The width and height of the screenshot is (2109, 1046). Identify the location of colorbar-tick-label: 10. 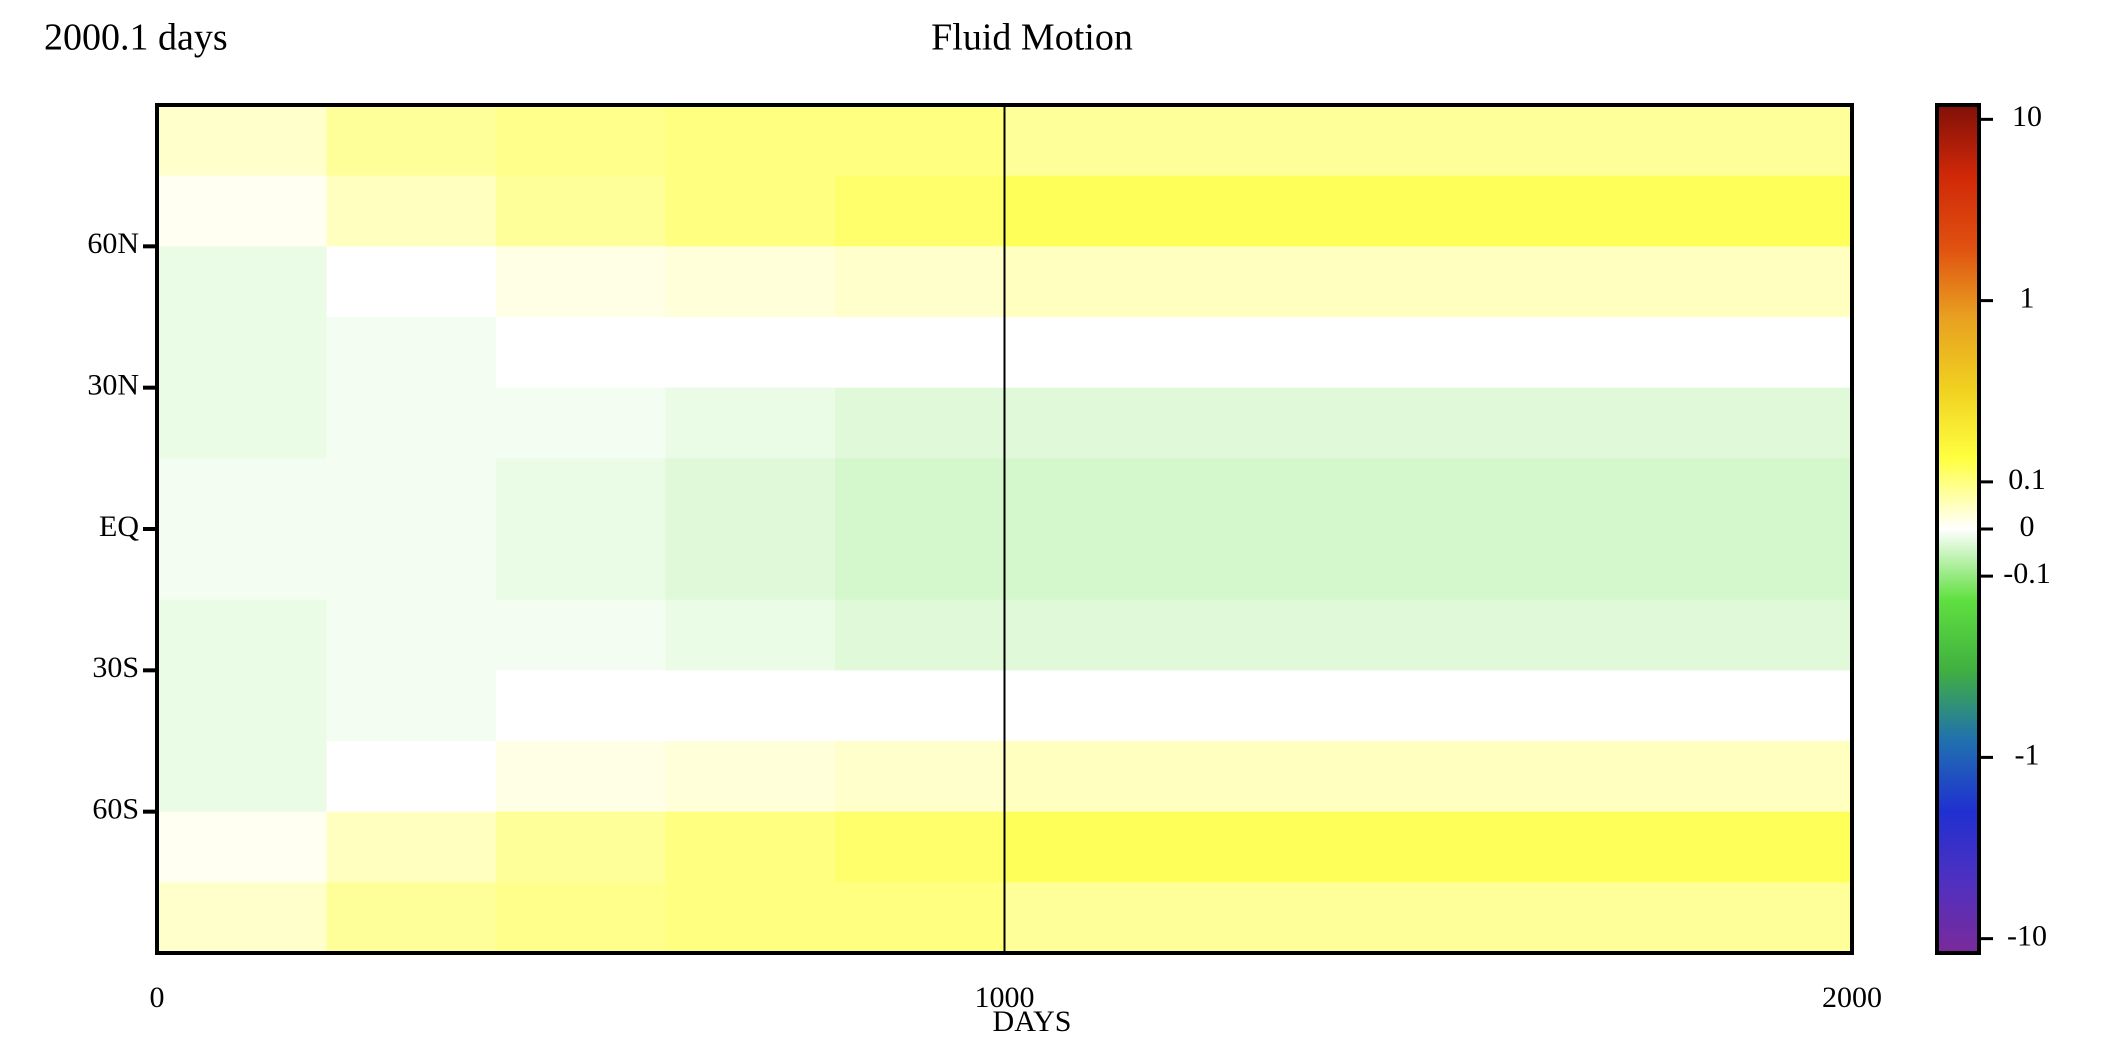
(2027, 116).